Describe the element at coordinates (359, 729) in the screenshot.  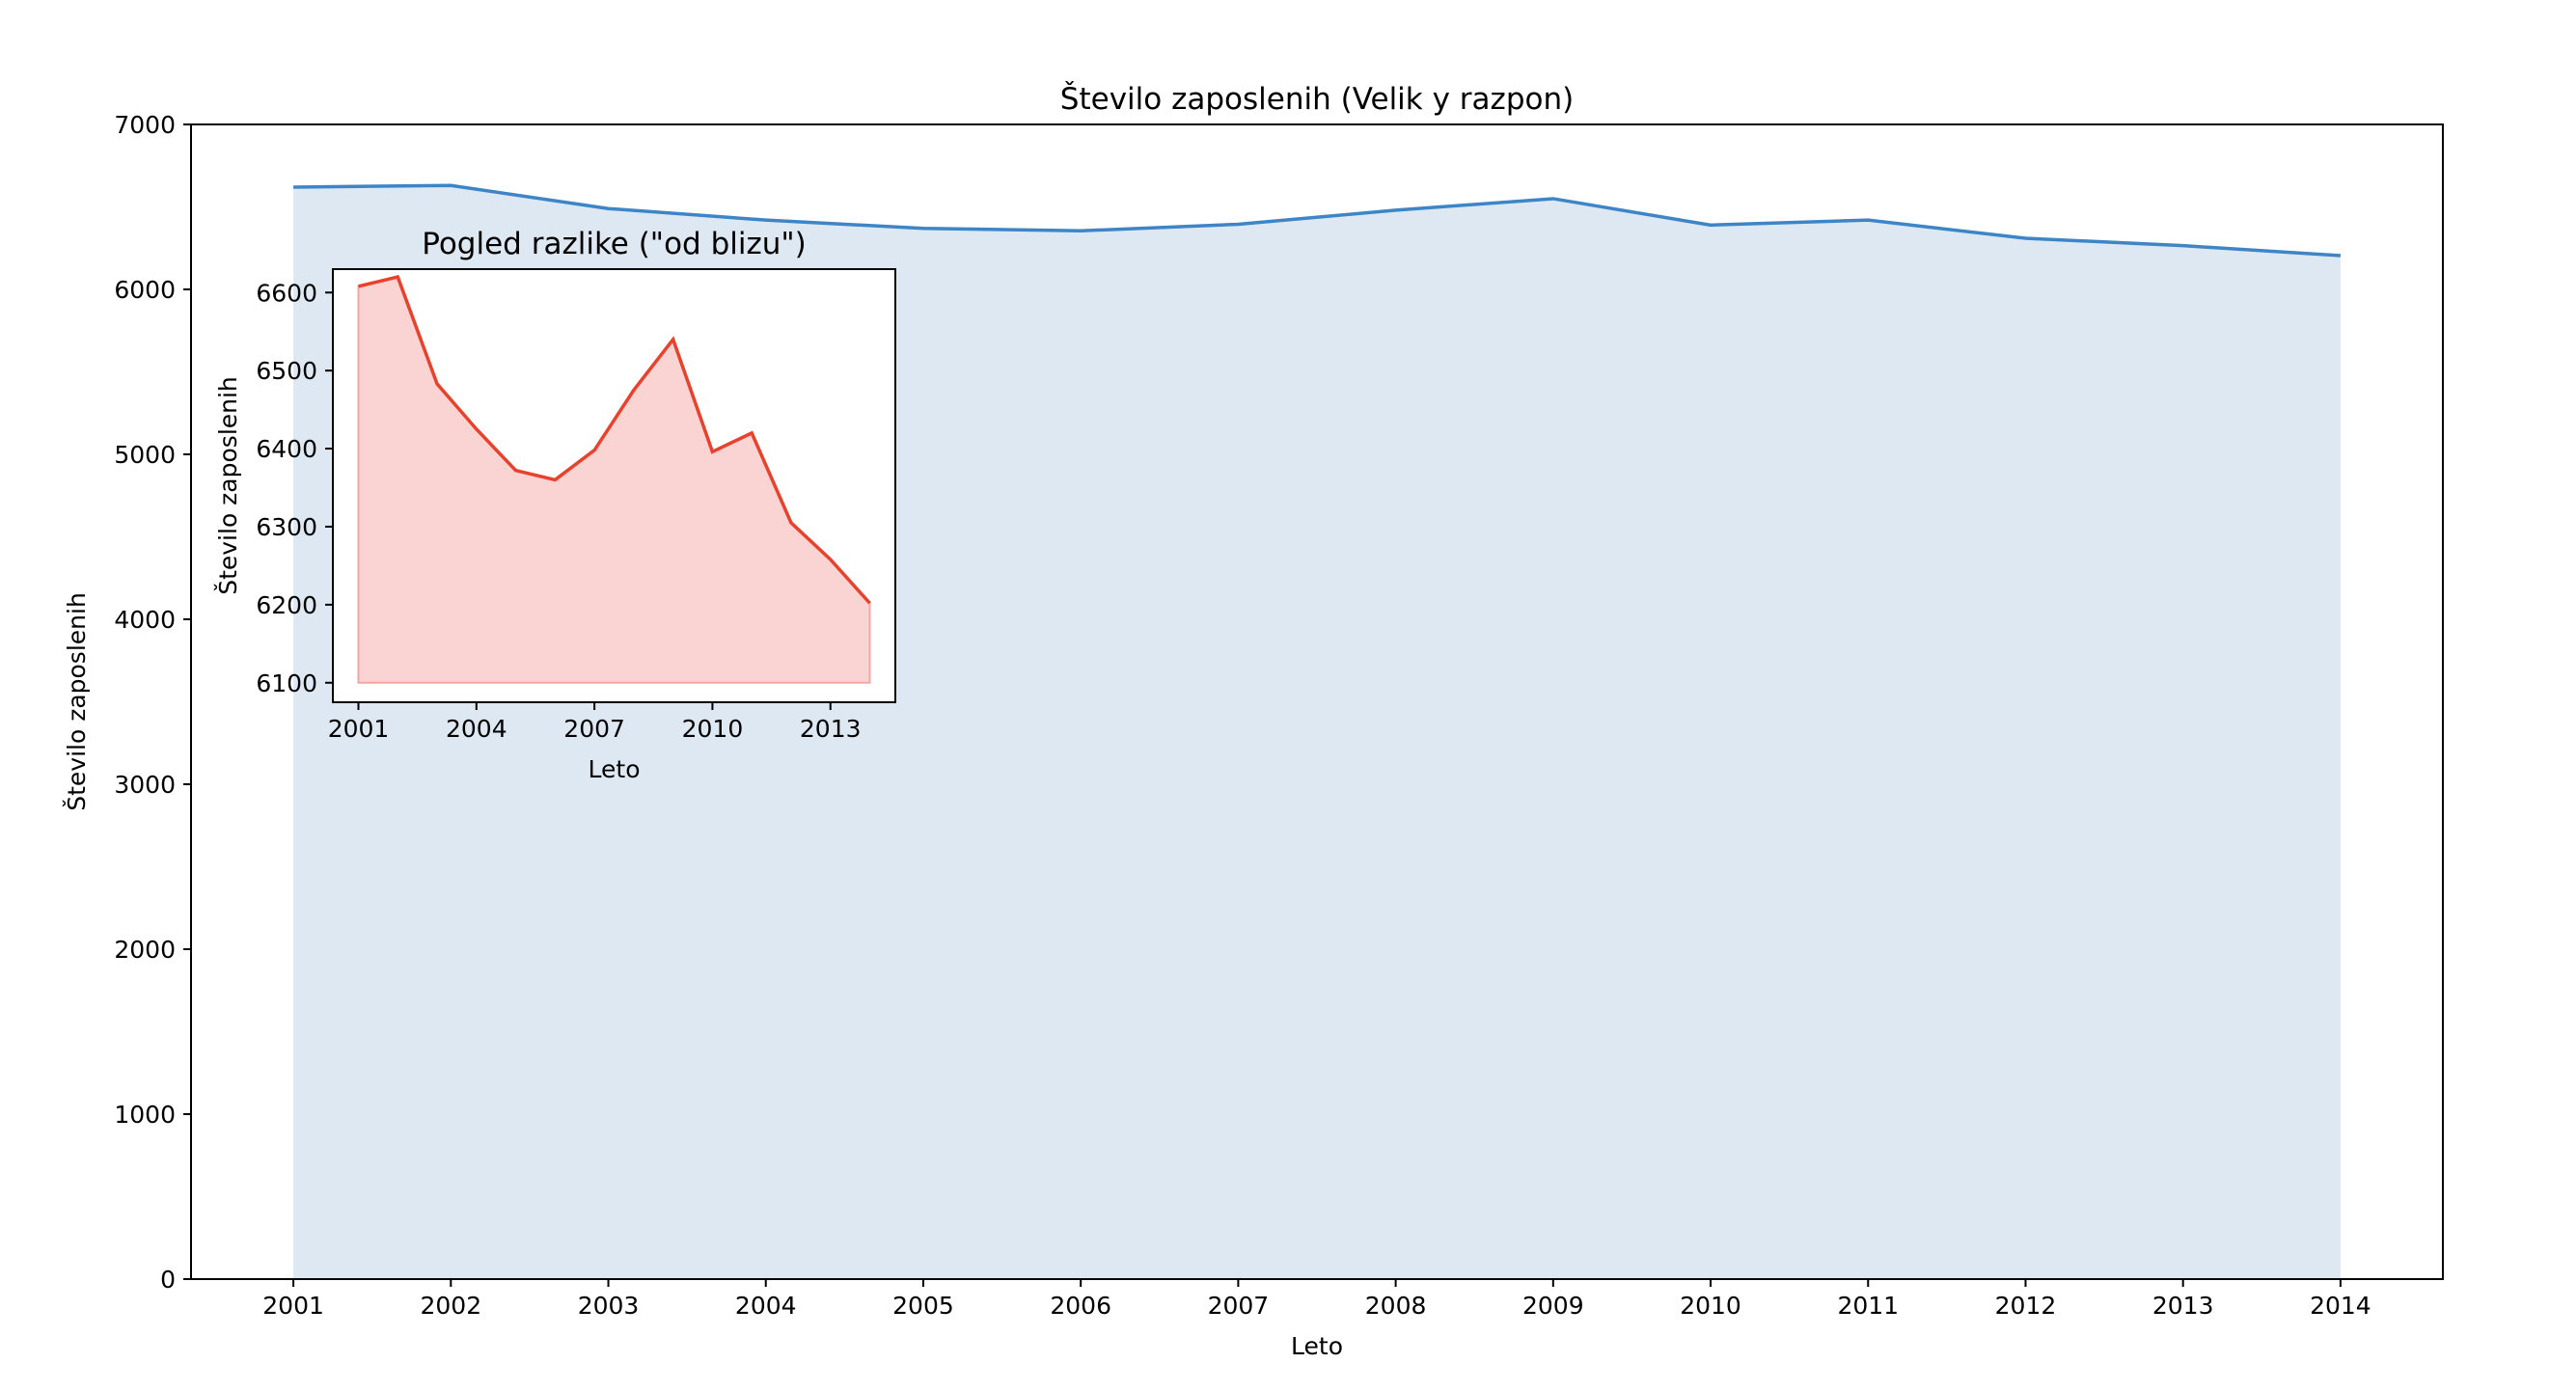
I see `inset-x-tick-label: 2001` at that location.